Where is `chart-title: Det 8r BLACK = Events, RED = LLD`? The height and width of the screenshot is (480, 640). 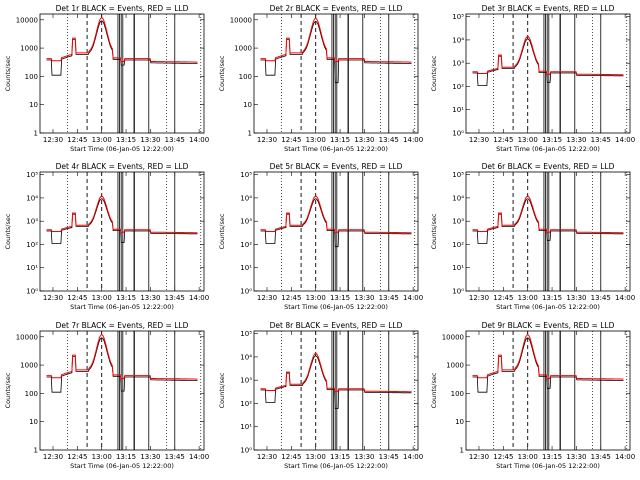 chart-title: Det 8r BLACK = Events, RED = LLD is located at coordinates (336, 325).